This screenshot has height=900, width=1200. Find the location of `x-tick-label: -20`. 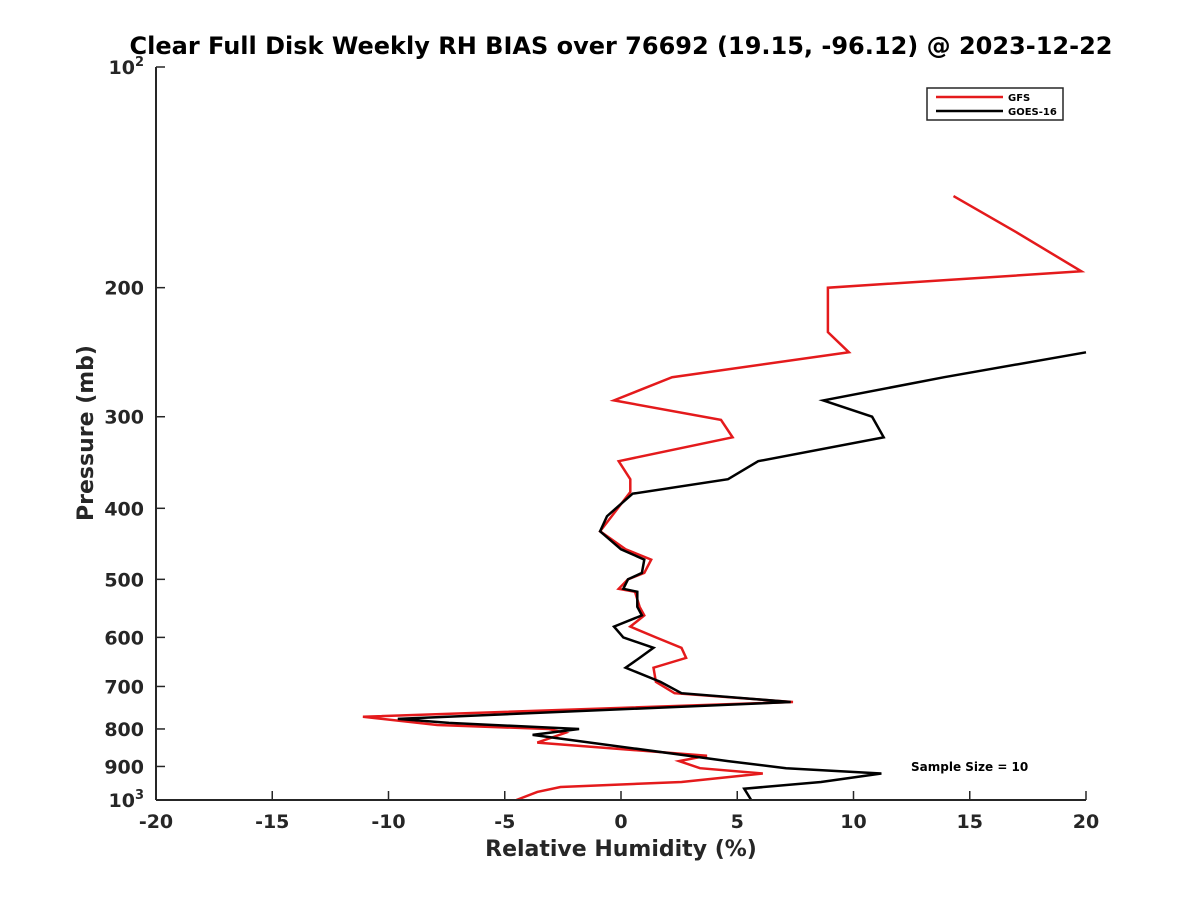

x-tick-label: -20 is located at coordinates (156, 822).